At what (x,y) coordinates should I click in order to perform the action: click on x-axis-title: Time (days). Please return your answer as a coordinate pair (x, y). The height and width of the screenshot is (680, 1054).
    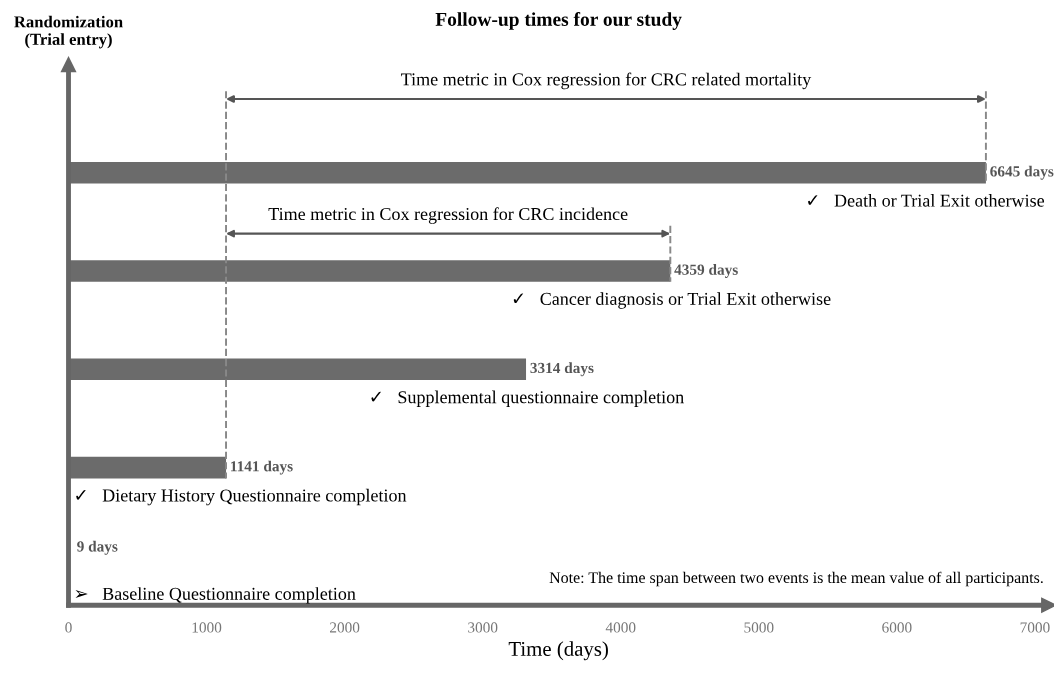
    Looking at the image, I should click on (558, 651).